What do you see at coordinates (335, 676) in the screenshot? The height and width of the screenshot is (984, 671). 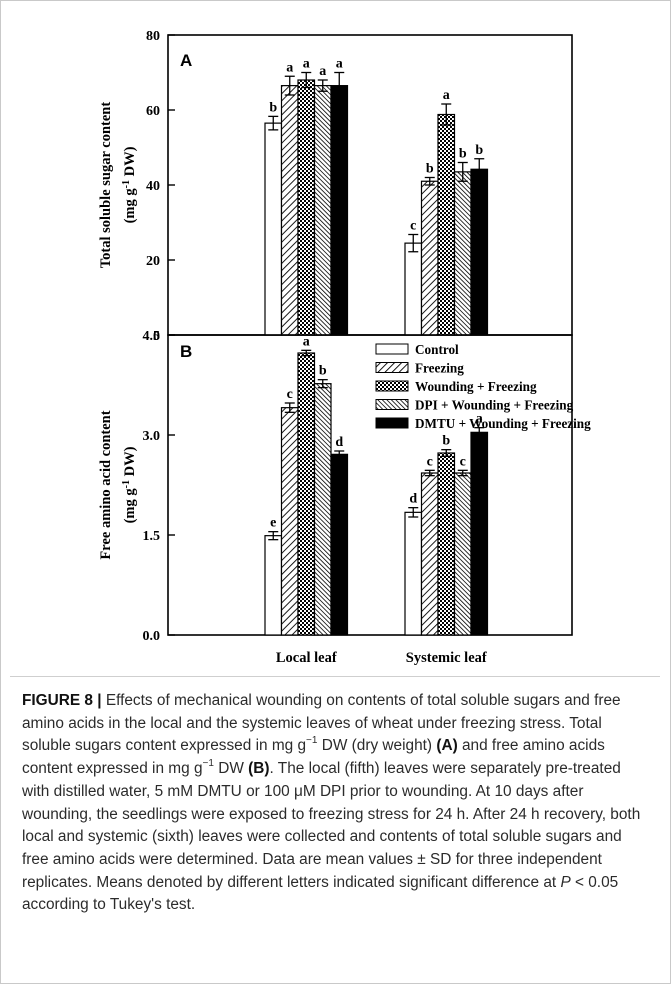 I see `caption-divider` at bounding box center [335, 676].